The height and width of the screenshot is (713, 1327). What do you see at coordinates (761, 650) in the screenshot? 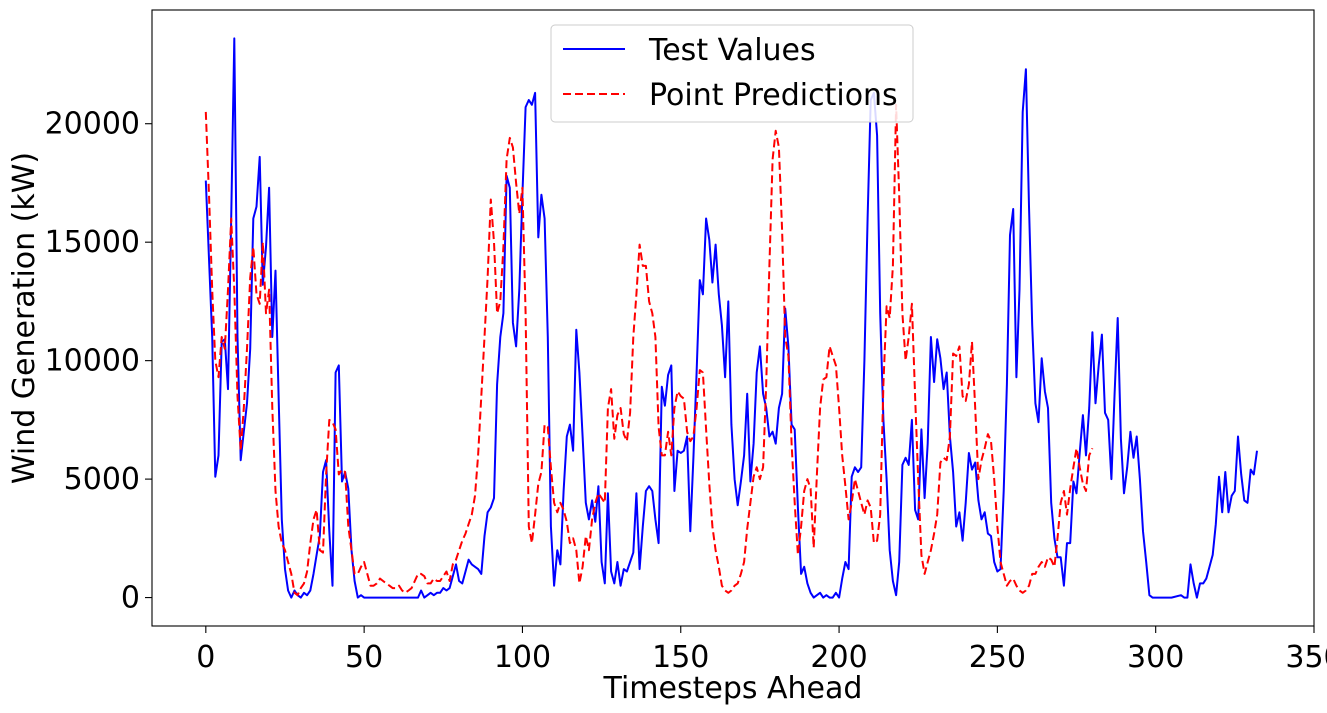
I see `x-axis: 0 50 100 150 200 250 300 350` at bounding box center [761, 650].